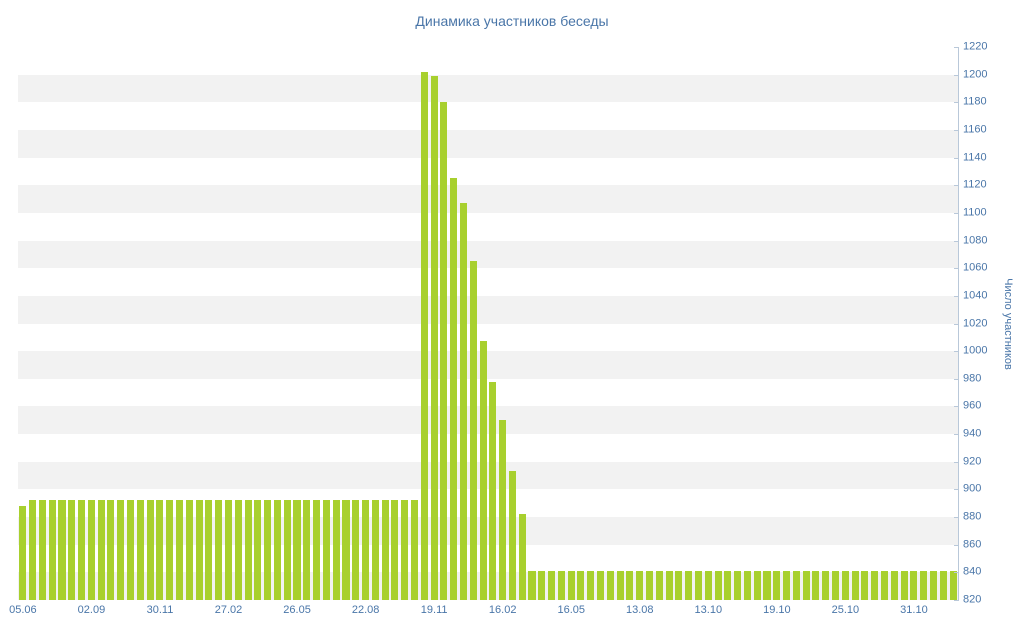 This screenshot has height=640, width=1024. What do you see at coordinates (640, 610) in the screenshot?
I see `x-tick-label: 13.08` at bounding box center [640, 610].